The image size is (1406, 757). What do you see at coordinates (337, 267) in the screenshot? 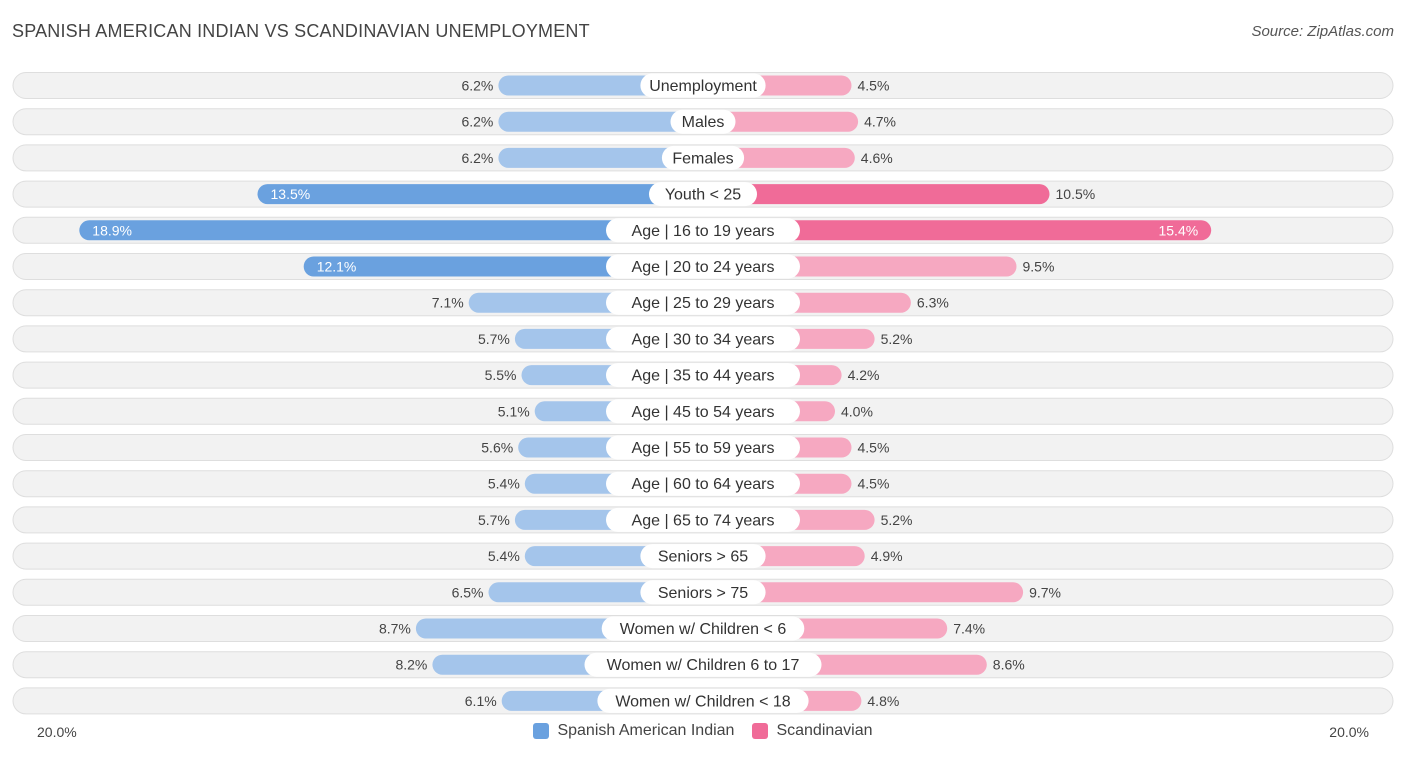
I see `value-label-spanish-american-indian: 12.1%` at bounding box center [337, 267].